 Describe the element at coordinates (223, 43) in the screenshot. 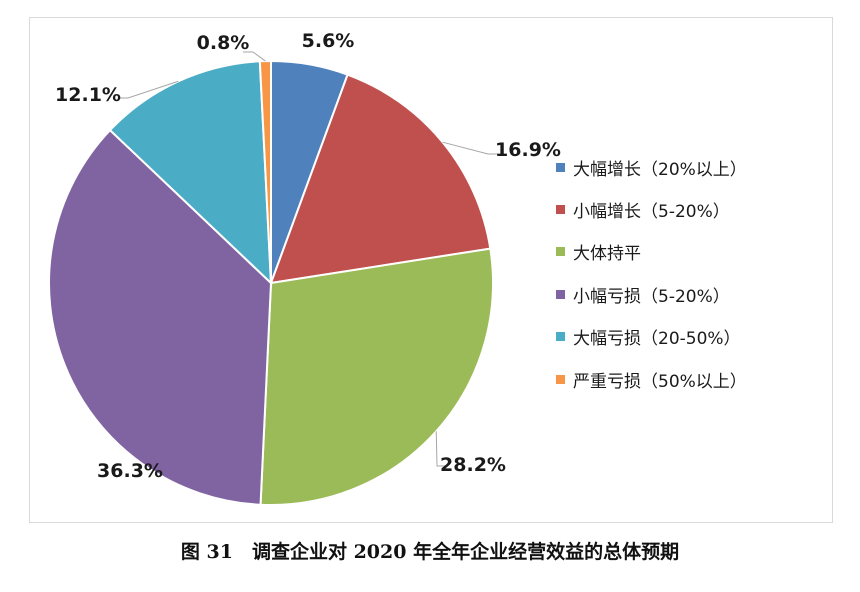

I see `data-label: 0.8%` at that location.